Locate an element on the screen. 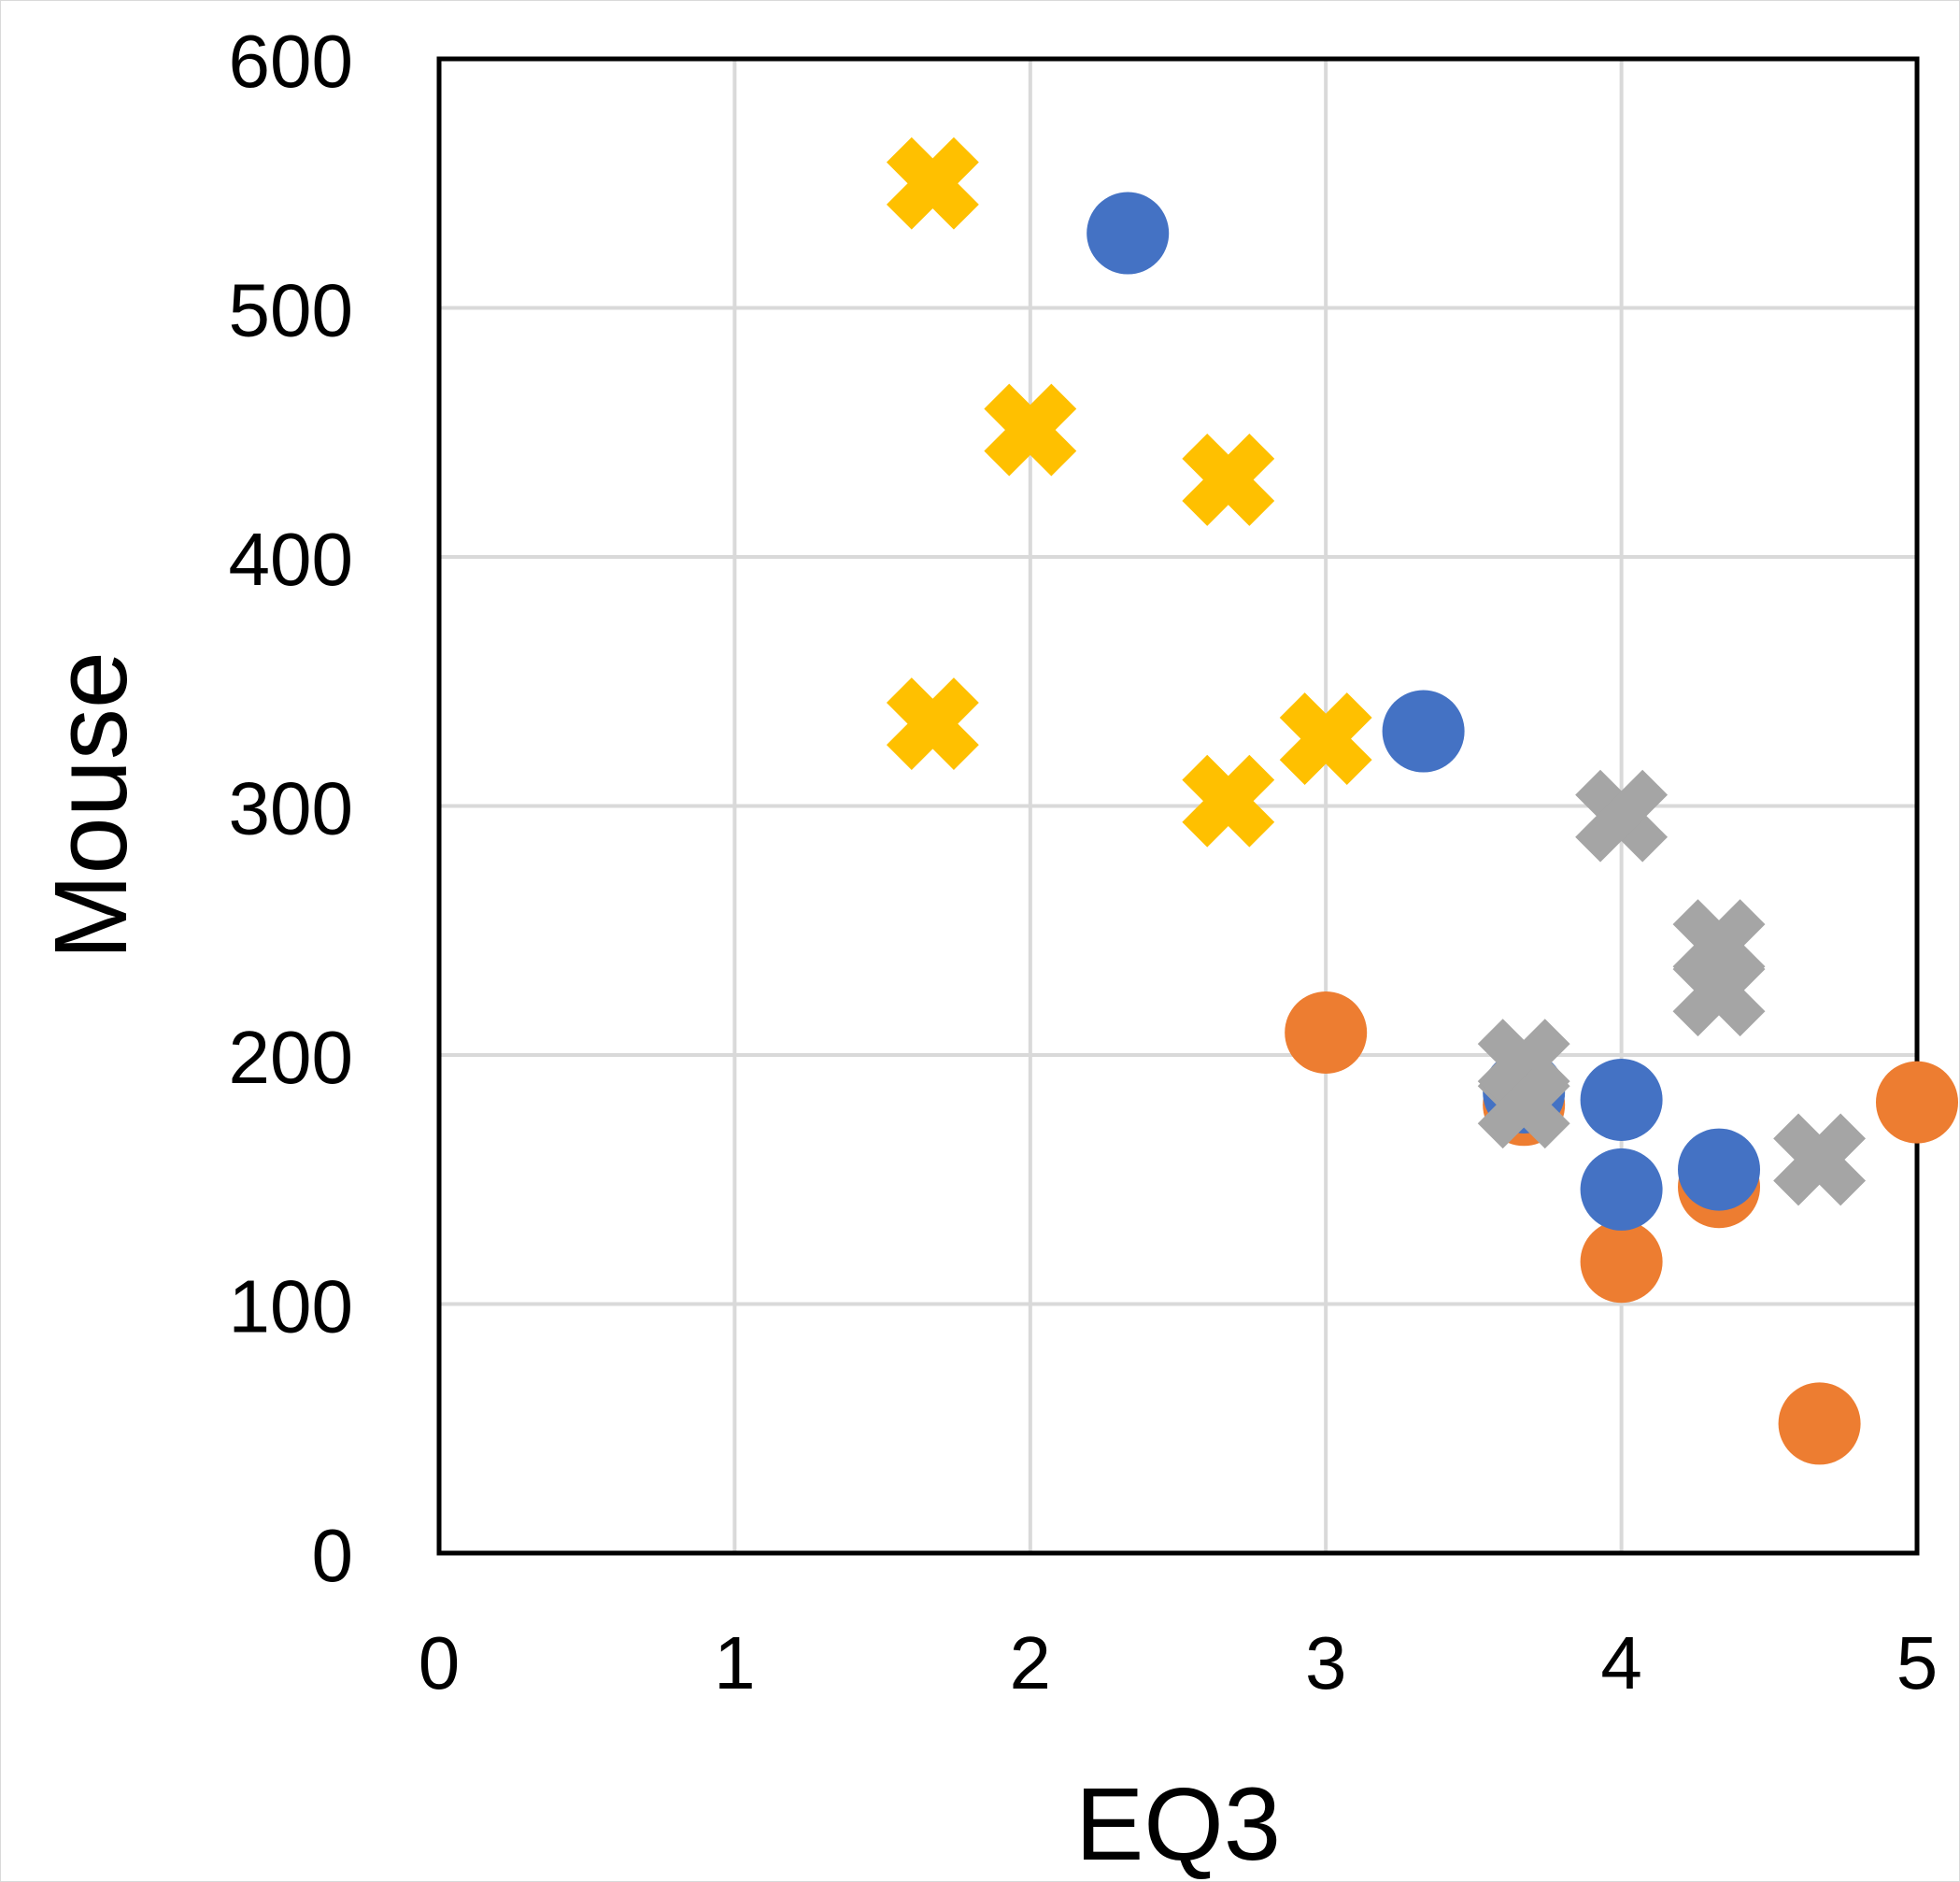  y-tick-label: 200 is located at coordinates (291, 1057).